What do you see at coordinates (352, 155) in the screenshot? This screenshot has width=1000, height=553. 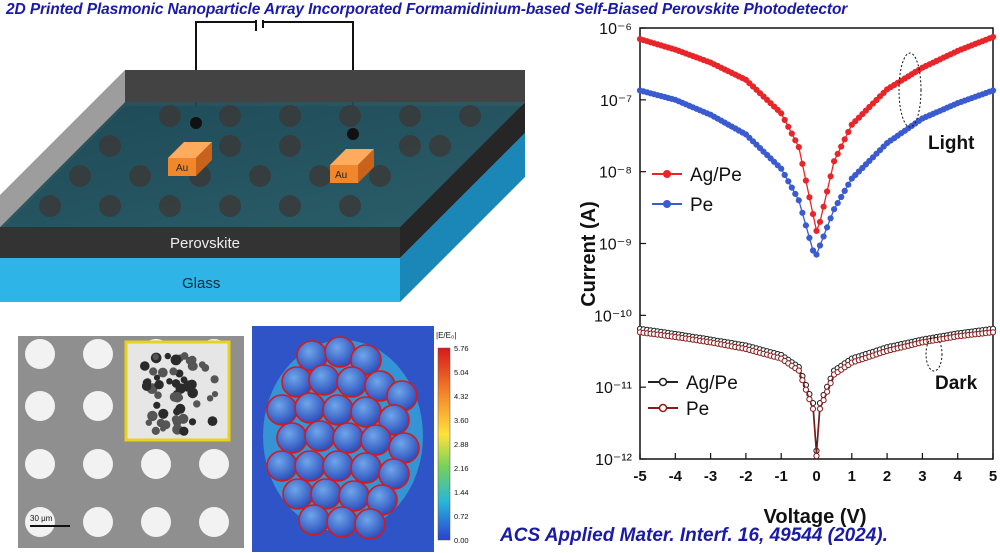 I see `electrode-right: Au` at bounding box center [352, 155].